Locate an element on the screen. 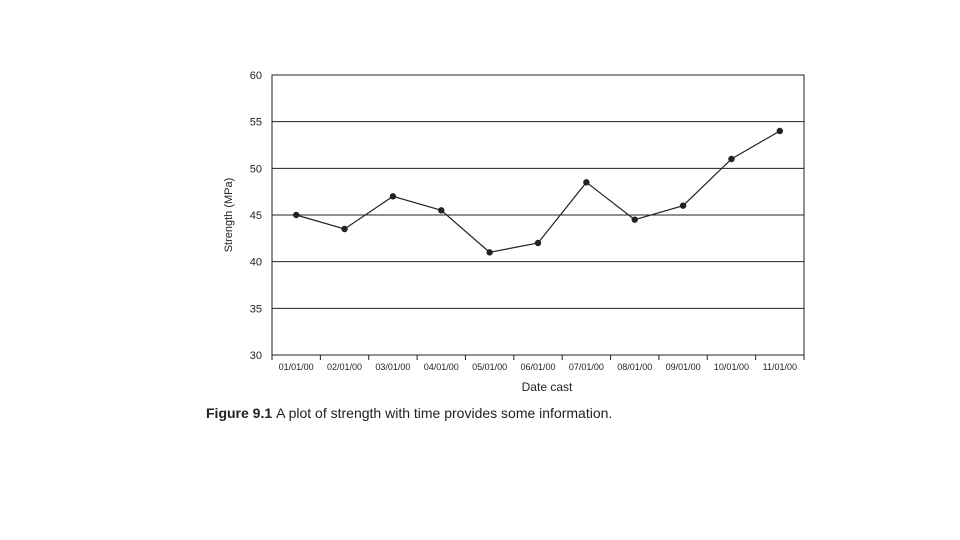  y-axis-ticks: 30 35 40 45 50 55 60 is located at coordinates (256, 216).